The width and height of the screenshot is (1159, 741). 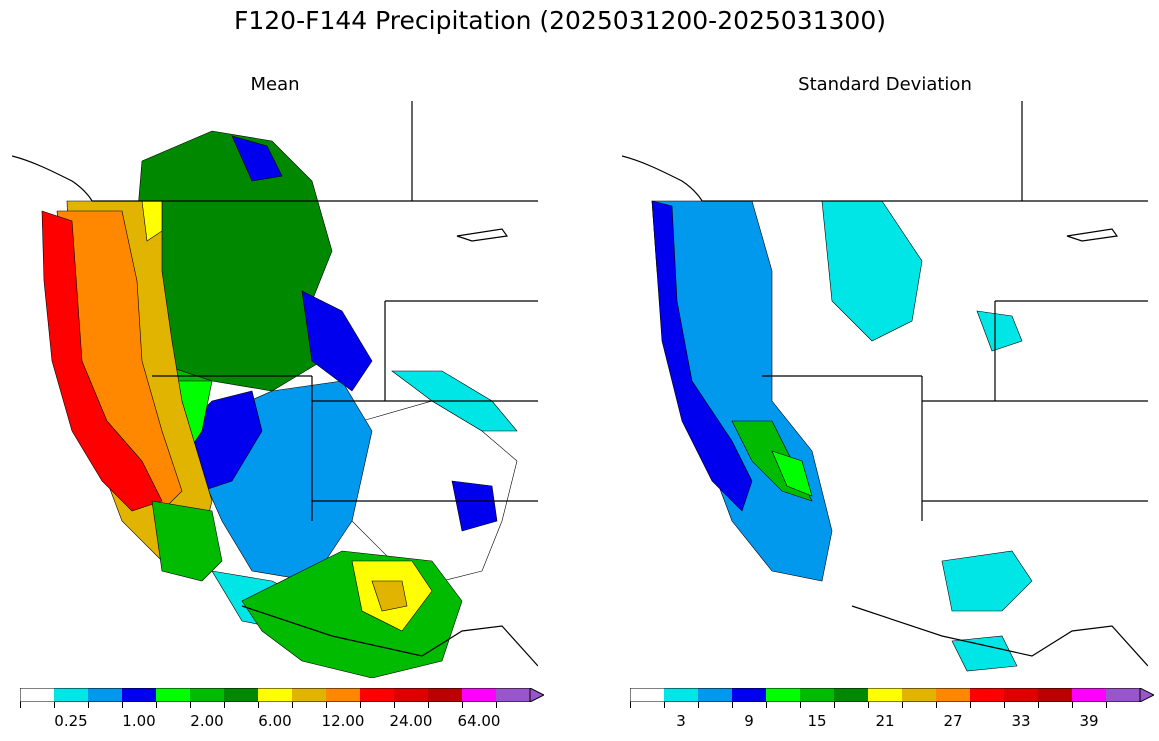 What do you see at coordinates (411, 721) in the screenshot?
I see `mean-colorbar-tick-label: 24.00` at bounding box center [411, 721].